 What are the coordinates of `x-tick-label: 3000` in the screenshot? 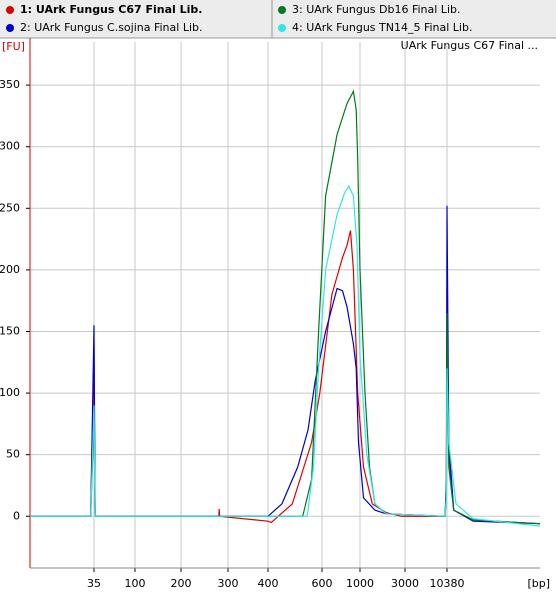 It's located at (405, 583).